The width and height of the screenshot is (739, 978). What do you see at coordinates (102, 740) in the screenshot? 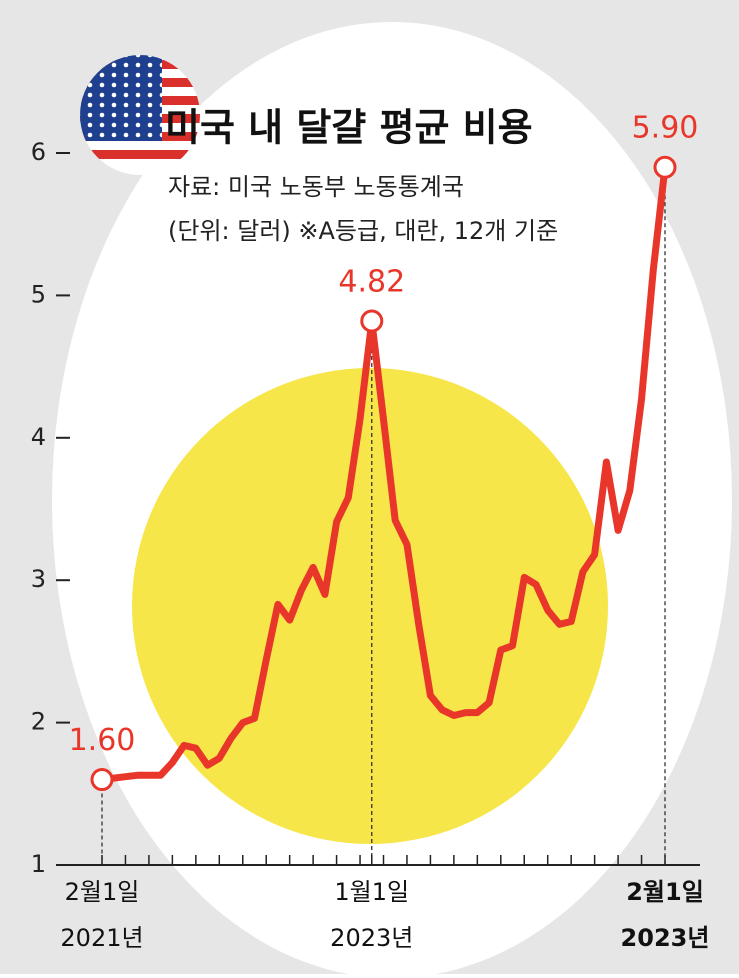
I see `data-label: 1.60` at bounding box center [102, 740].